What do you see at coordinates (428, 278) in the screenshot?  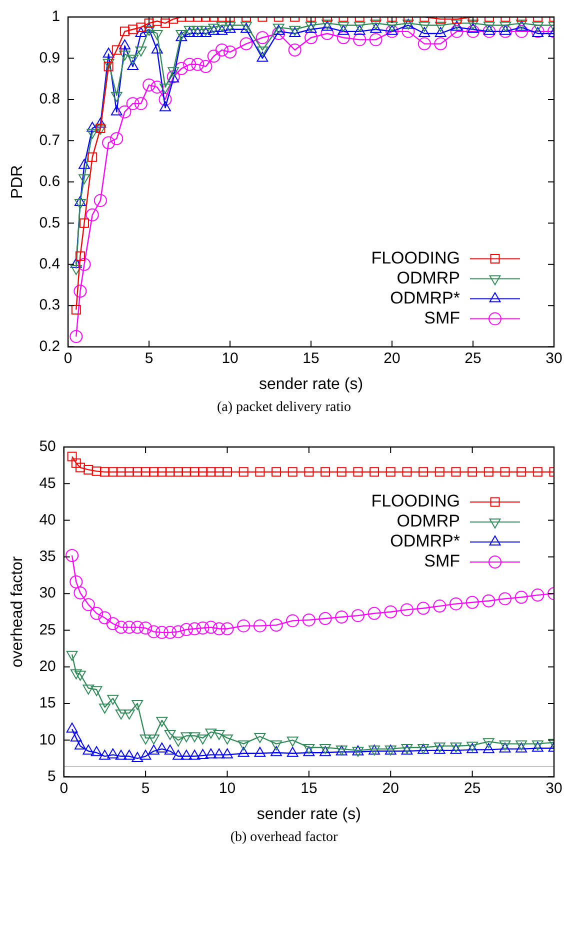 I see `legend-label: ODMRP` at bounding box center [428, 278].